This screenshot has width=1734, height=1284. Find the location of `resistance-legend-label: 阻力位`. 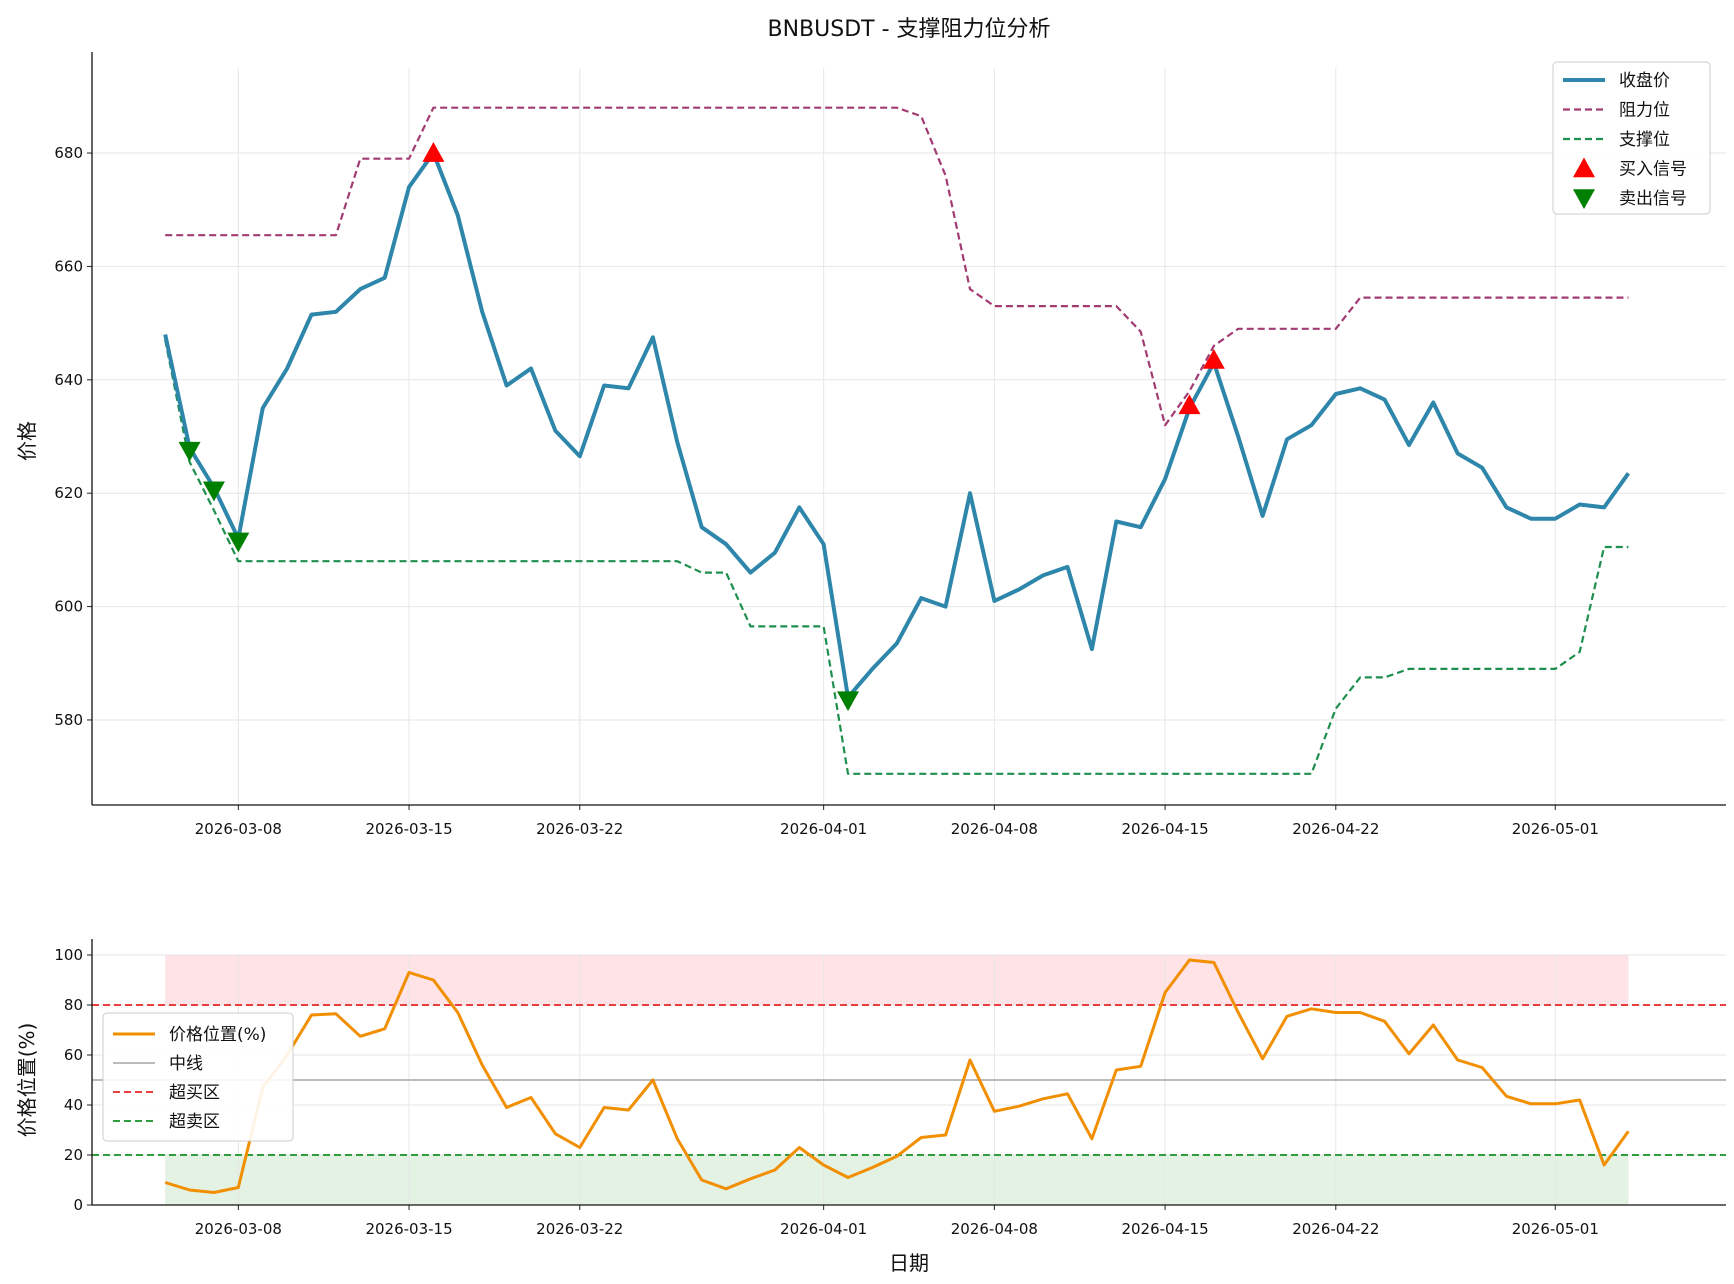

resistance-legend-label: 阻力位 is located at coordinates (1644, 111).